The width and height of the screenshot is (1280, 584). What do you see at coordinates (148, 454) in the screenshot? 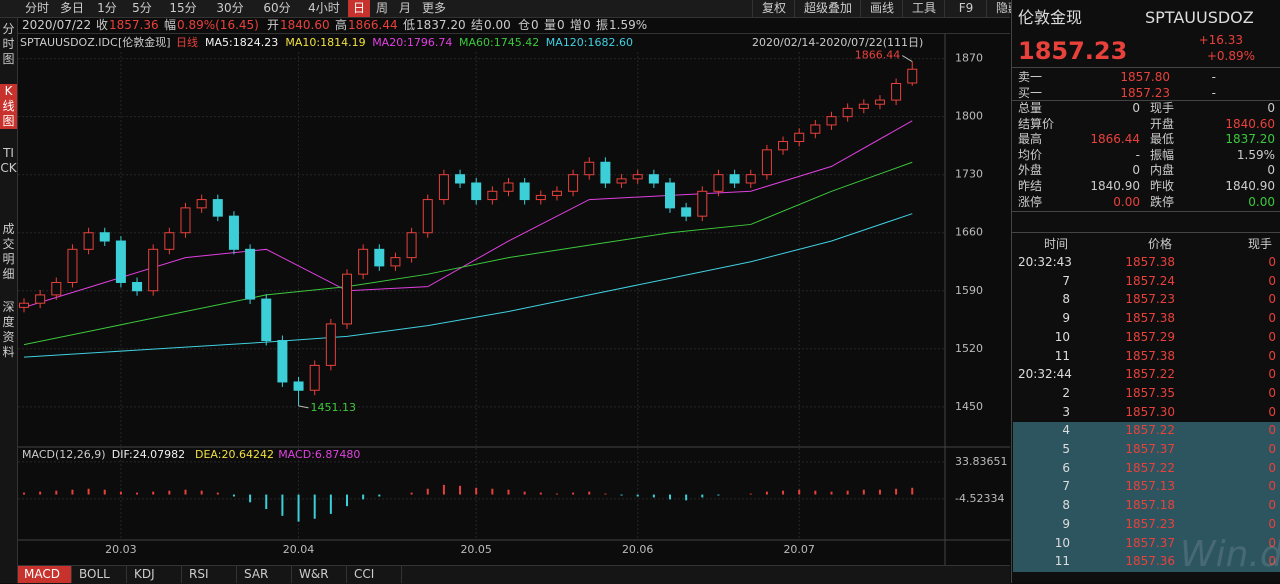
I see `macd-legend: DIF:24.07982` at bounding box center [148, 454].